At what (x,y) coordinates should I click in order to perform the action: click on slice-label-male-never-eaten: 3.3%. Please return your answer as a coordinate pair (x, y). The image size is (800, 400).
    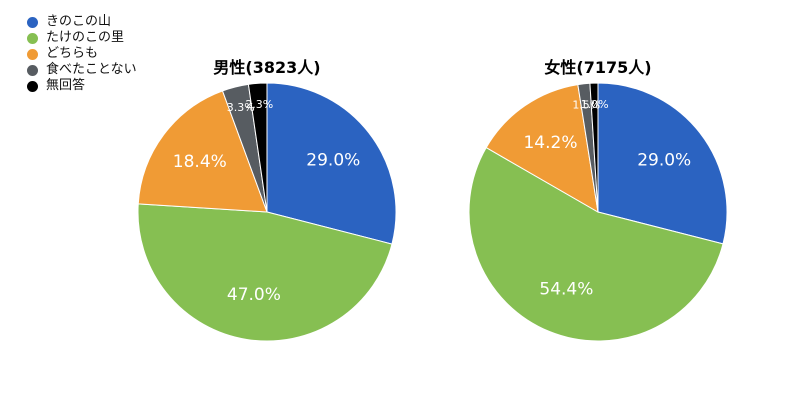
    Looking at the image, I should click on (241, 107).